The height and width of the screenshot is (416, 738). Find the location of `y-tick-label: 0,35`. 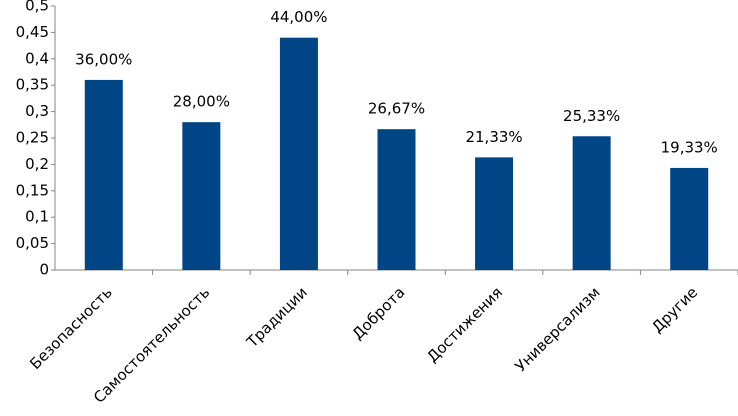

y-tick-label: 0,35 is located at coordinates (32, 85).